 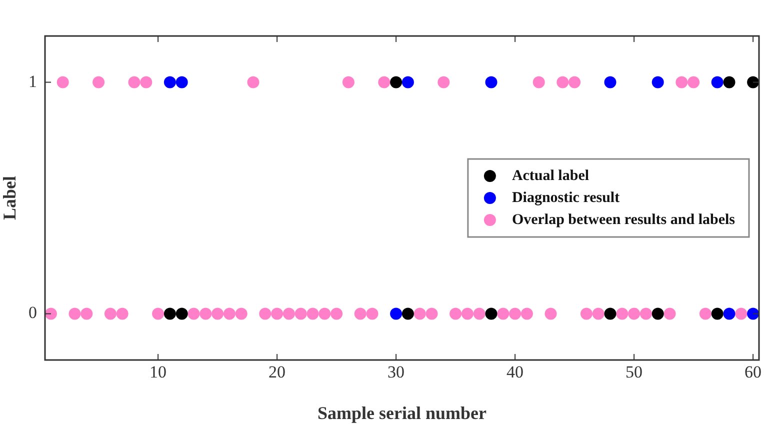 What do you see at coordinates (551, 176) in the screenshot?
I see `legend-label: Actual label` at bounding box center [551, 176].